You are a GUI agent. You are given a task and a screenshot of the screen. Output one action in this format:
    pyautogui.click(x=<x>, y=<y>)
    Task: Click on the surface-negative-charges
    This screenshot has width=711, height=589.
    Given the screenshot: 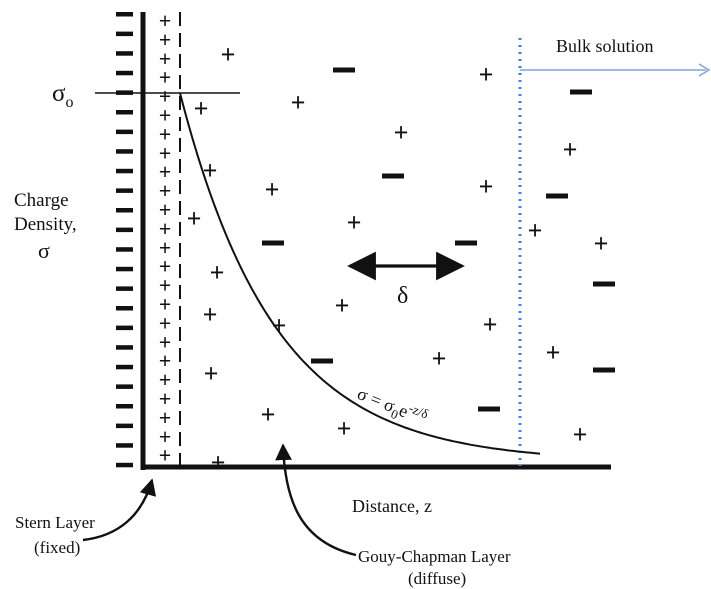 What is the action you would take?
    pyautogui.click(x=124, y=240)
    